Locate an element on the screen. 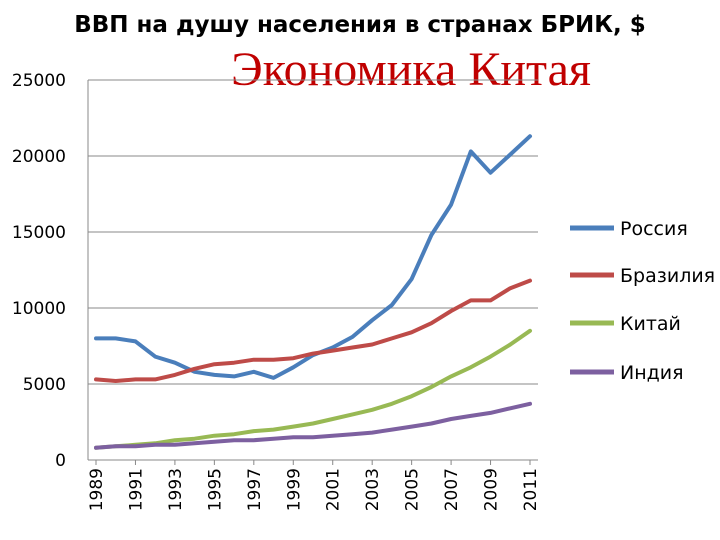 This screenshot has width=720, height=540. y-tick-label: 10000 is located at coordinates (39, 309).